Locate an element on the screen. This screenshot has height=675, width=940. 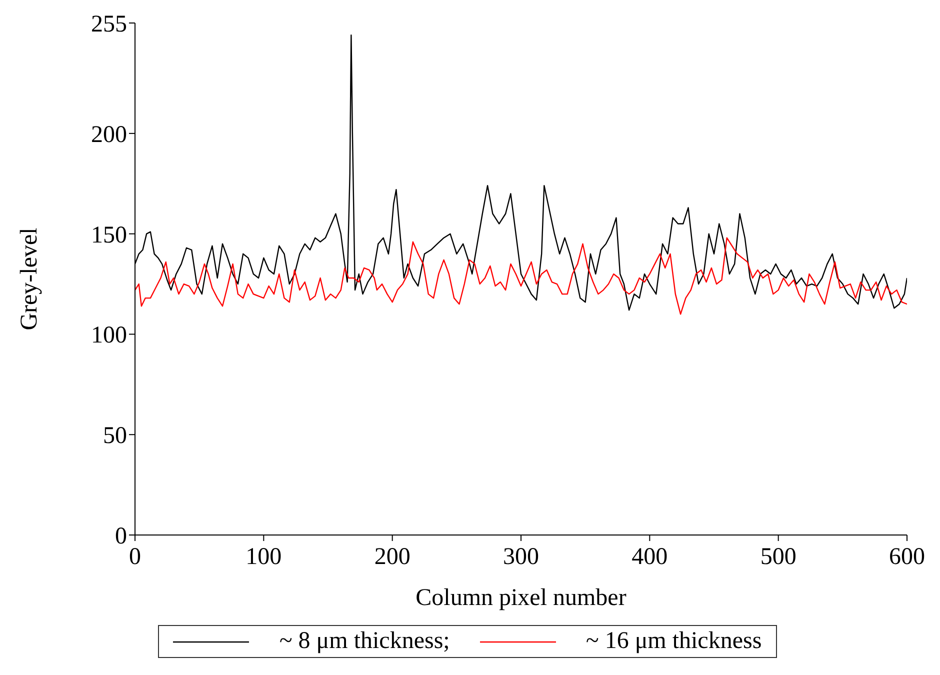
x-tick-label: 200 is located at coordinates (392, 557).